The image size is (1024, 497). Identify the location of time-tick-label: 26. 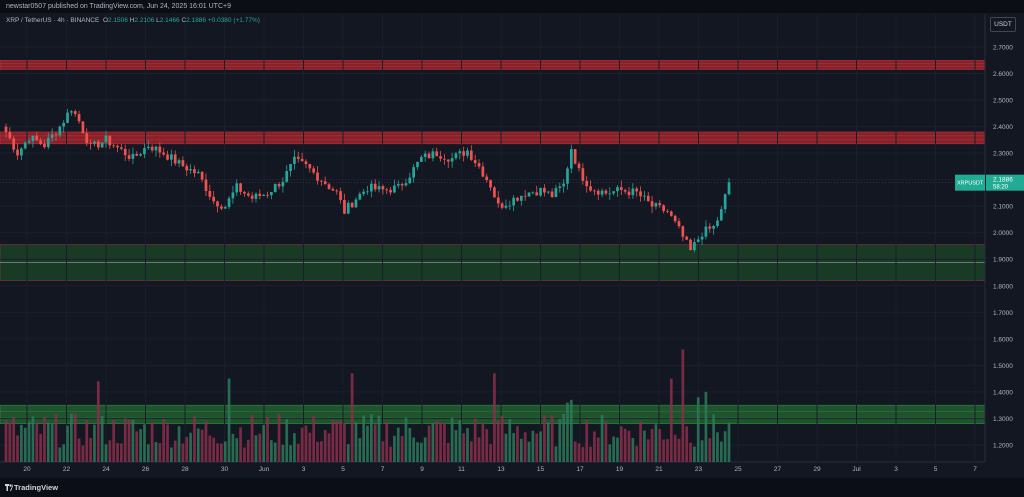
(146, 469).